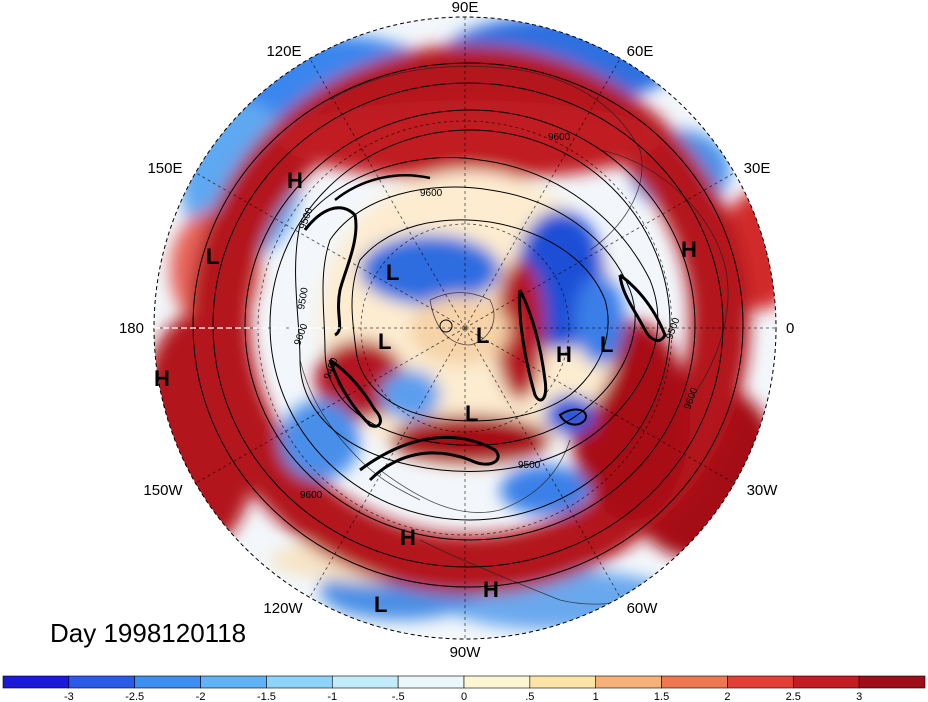 The width and height of the screenshot is (928, 702). What do you see at coordinates (266, 696) in the screenshot?
I see `colorbar-tick-label: -1.5` at bounding box center [266, 696].